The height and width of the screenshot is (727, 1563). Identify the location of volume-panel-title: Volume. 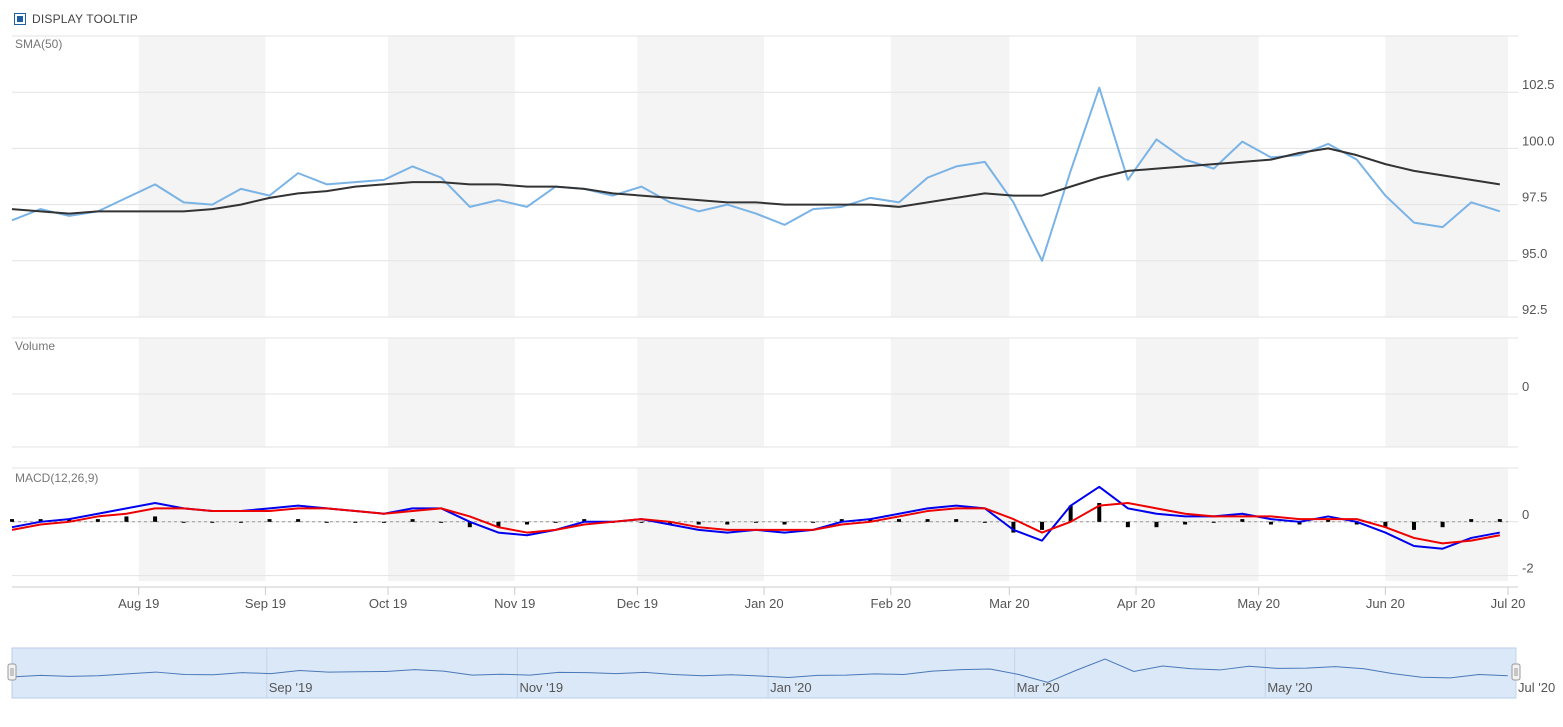
(35, 346).